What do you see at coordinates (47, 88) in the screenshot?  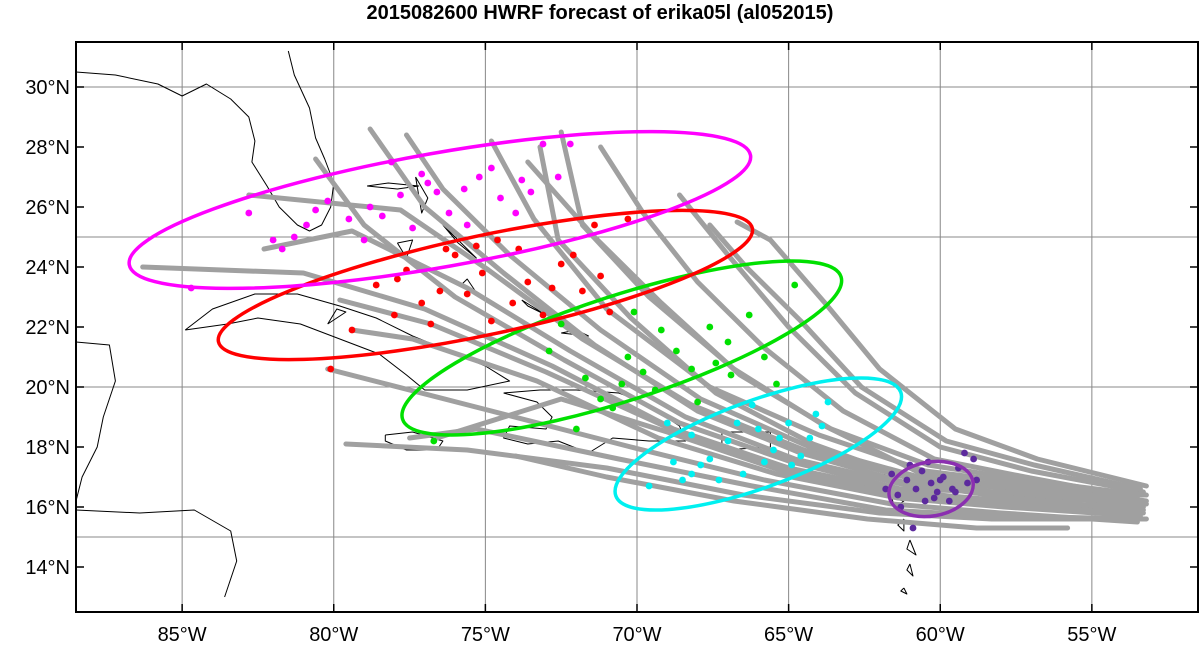 I see `lat-tick-label: 30°N` at bounding box center [47, 88].